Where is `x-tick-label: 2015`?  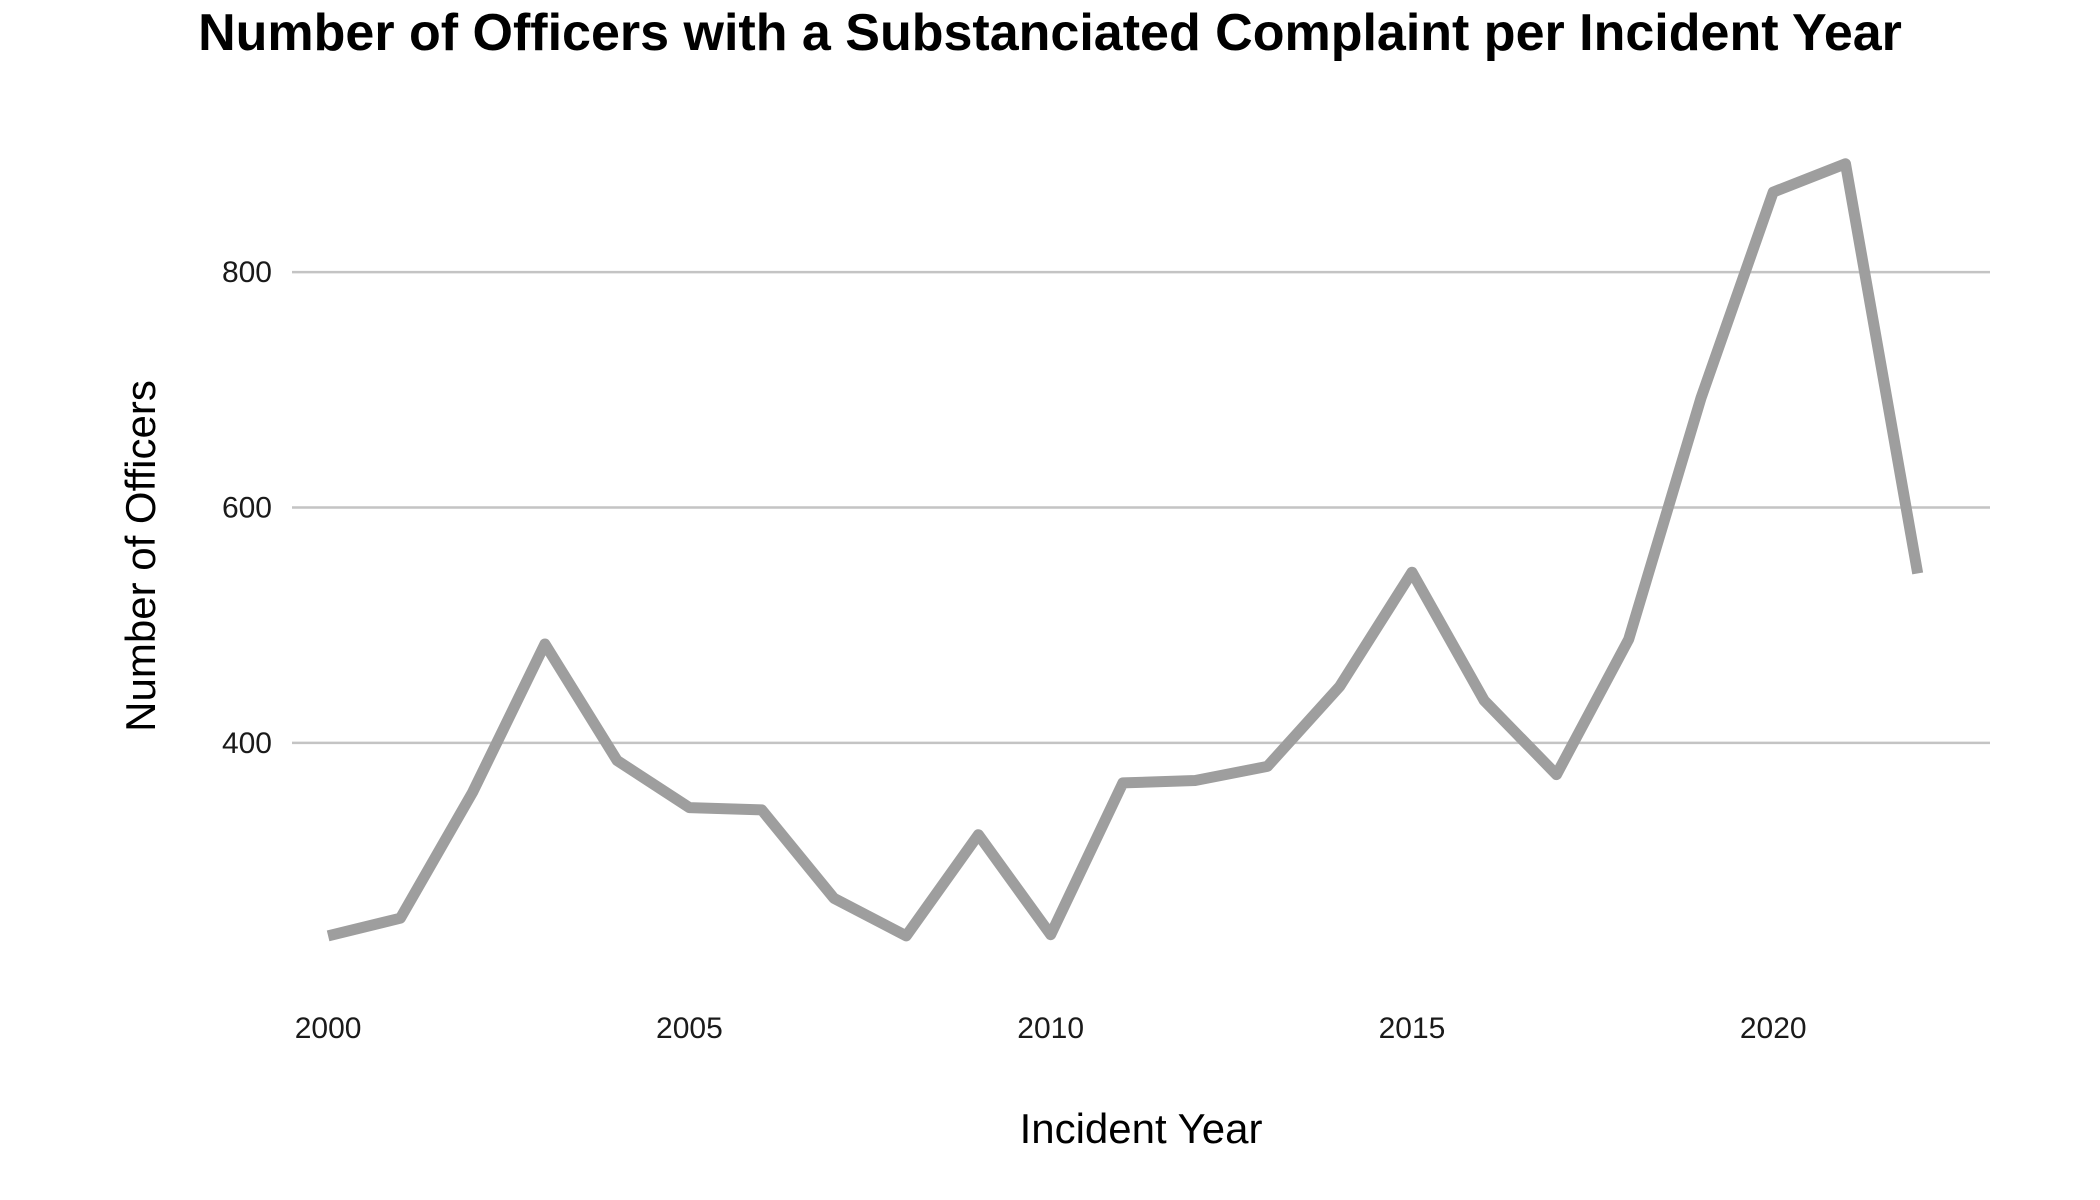 x-tick-label: 2015 is located at coordinates (1412, 1028).